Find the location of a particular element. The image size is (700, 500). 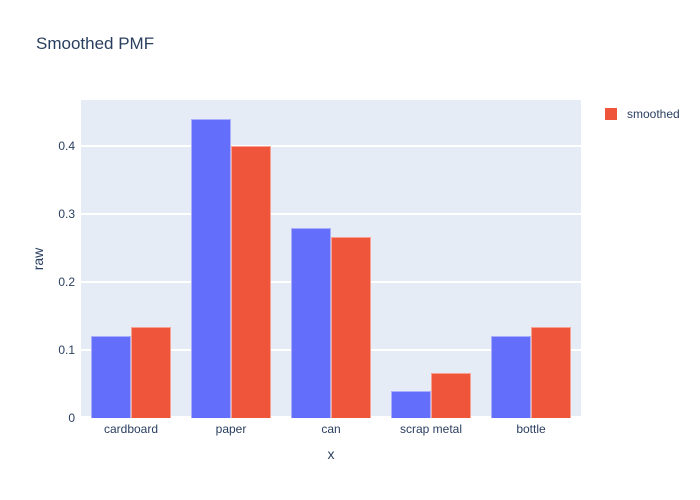

bar-smoothed-cardboard is located at coordinates (151, 372).